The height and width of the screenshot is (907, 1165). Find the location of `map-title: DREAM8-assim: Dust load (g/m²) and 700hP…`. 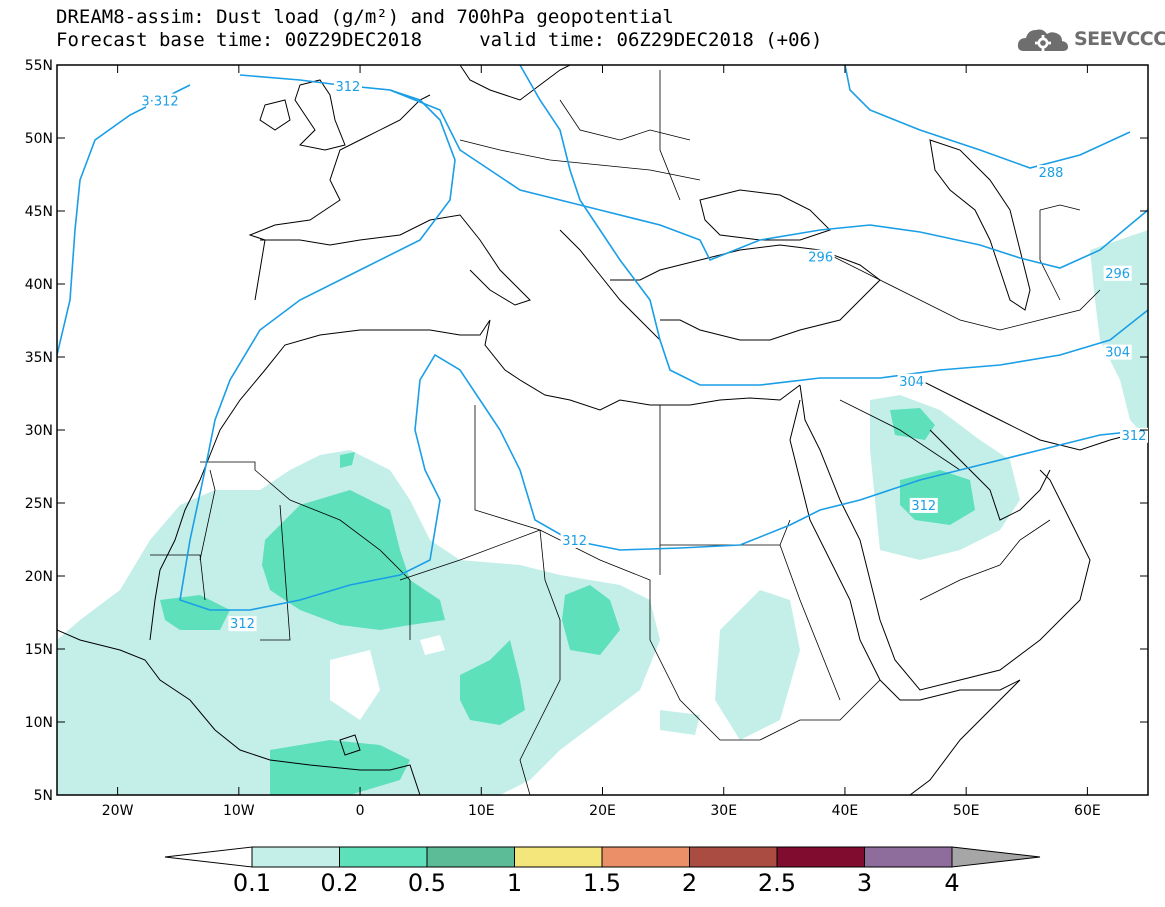

map-title: DREAM8-assim: Dust load (g/m²) and 700hP… is located at coordinates (365, 17).